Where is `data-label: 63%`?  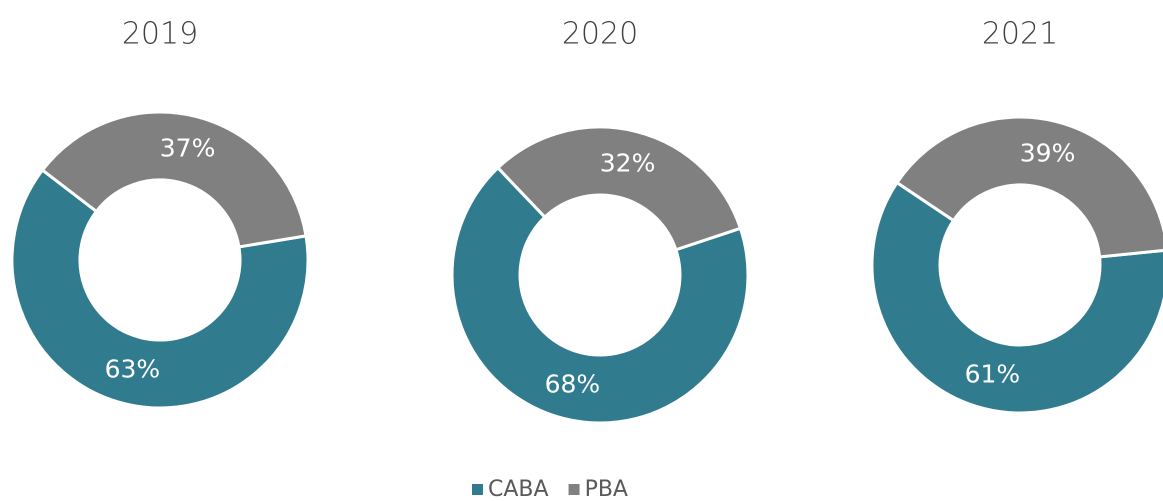 data-label: 63% is located at coordinates (133, 369).